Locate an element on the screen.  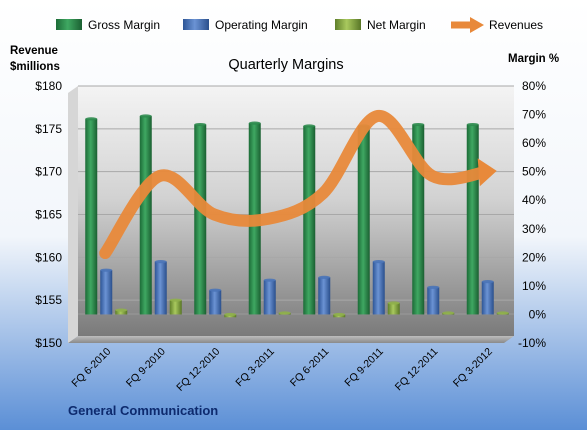
bar-gross-margin-fq-6-2010-cap is located at coordinates (91, 119).